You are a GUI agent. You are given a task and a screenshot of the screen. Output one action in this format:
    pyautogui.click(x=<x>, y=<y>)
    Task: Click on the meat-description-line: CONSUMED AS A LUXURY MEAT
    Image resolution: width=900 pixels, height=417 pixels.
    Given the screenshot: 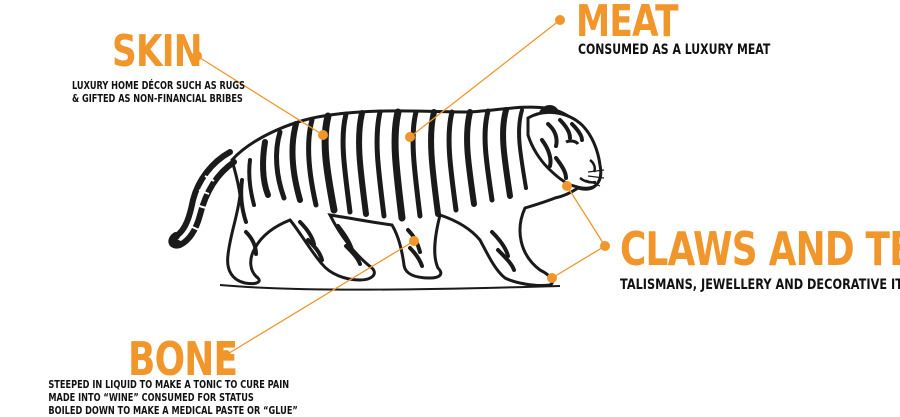 What is the action you would take?
    pyautogui.click(x=674, y=50)
    